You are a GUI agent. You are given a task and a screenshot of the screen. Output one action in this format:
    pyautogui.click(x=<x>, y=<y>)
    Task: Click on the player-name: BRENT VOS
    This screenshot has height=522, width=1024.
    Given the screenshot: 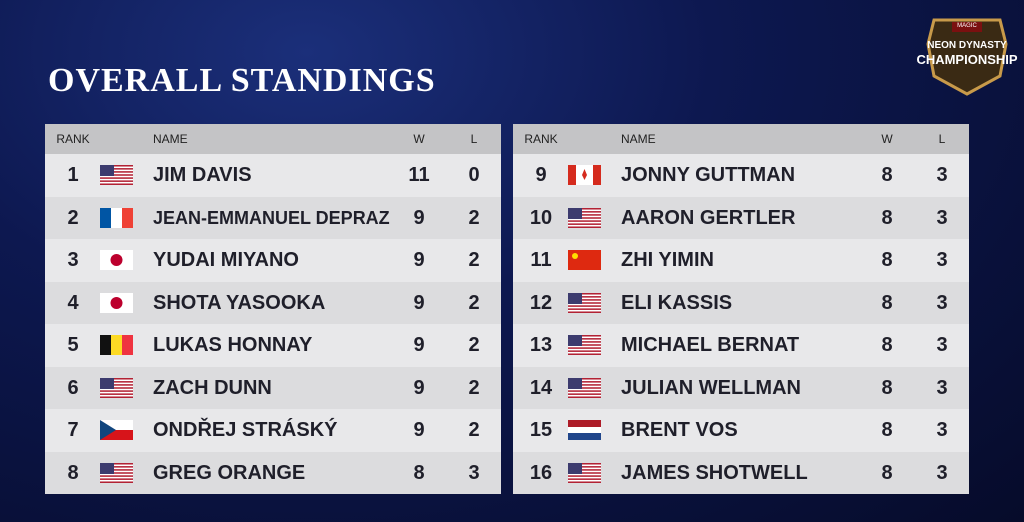 What is the action you would take?
    pyautogui.click(x=679, y=430)
    